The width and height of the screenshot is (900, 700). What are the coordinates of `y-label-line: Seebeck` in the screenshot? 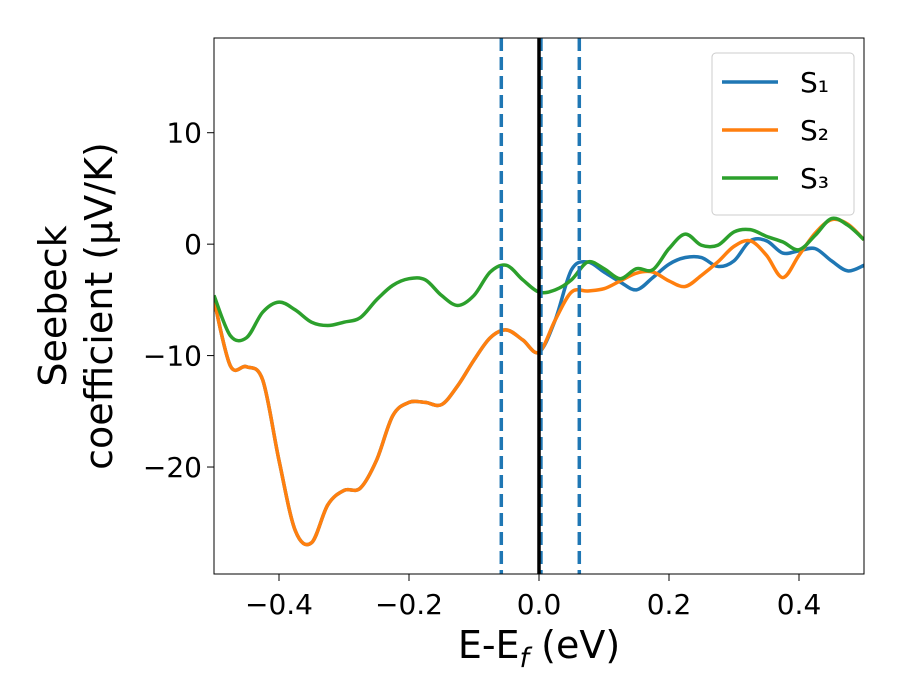 It's located at (53, 305).